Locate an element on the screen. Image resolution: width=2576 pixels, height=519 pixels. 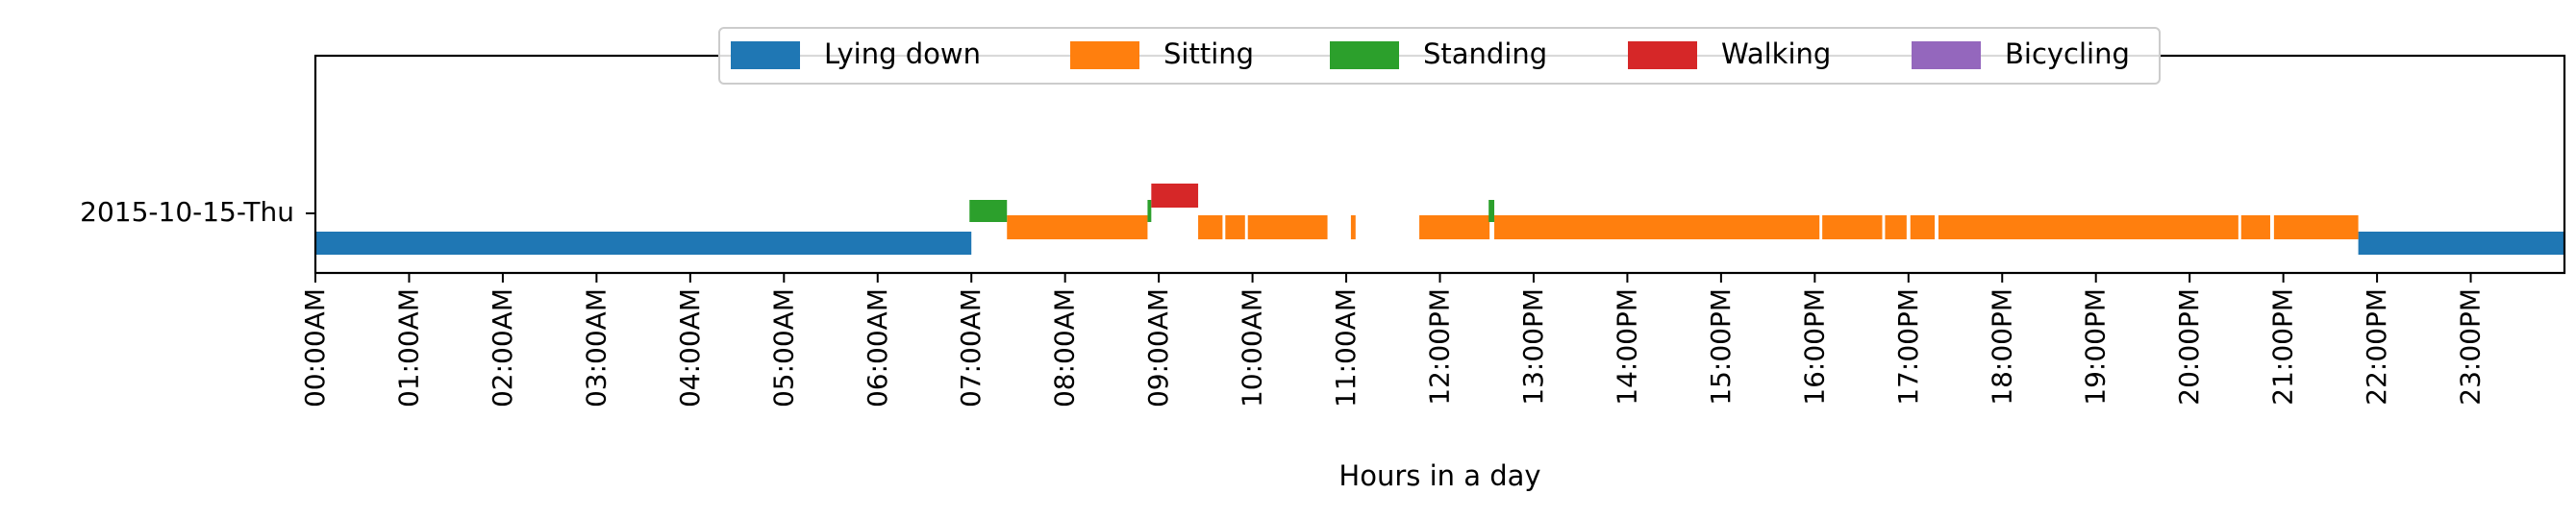
legend-label-3: Walking is located at coordinates (1776, 53).